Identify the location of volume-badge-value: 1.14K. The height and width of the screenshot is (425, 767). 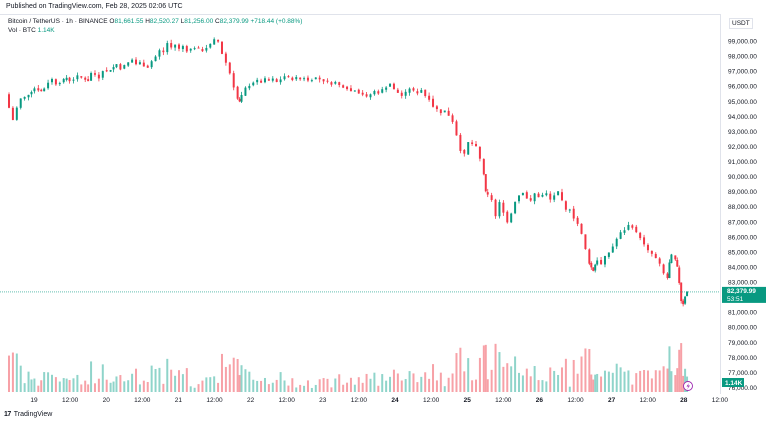
(734, 383).